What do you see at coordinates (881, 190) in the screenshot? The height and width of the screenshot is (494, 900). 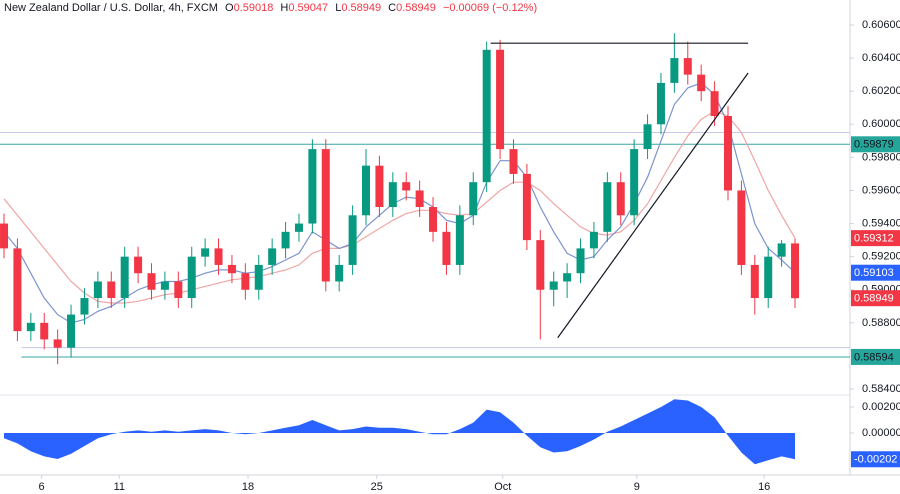 I see `y-tick-label: 0.59600` at bounding box center [881, 190].